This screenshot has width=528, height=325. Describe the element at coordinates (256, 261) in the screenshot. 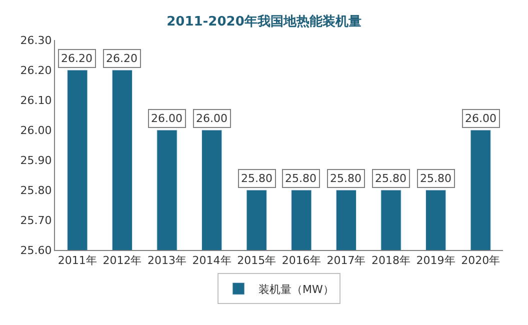

I see `x-tick-label: 2015年` at that location.